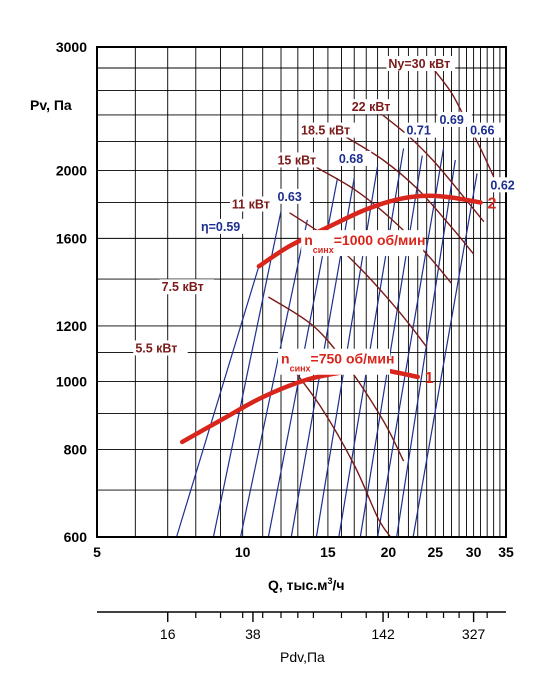 Image resolution: width=547 pixels, height=687 pixels. Describe the element at coordinates (474, 552) in the screenshot. I see `x-tick-label: 30` at that location.